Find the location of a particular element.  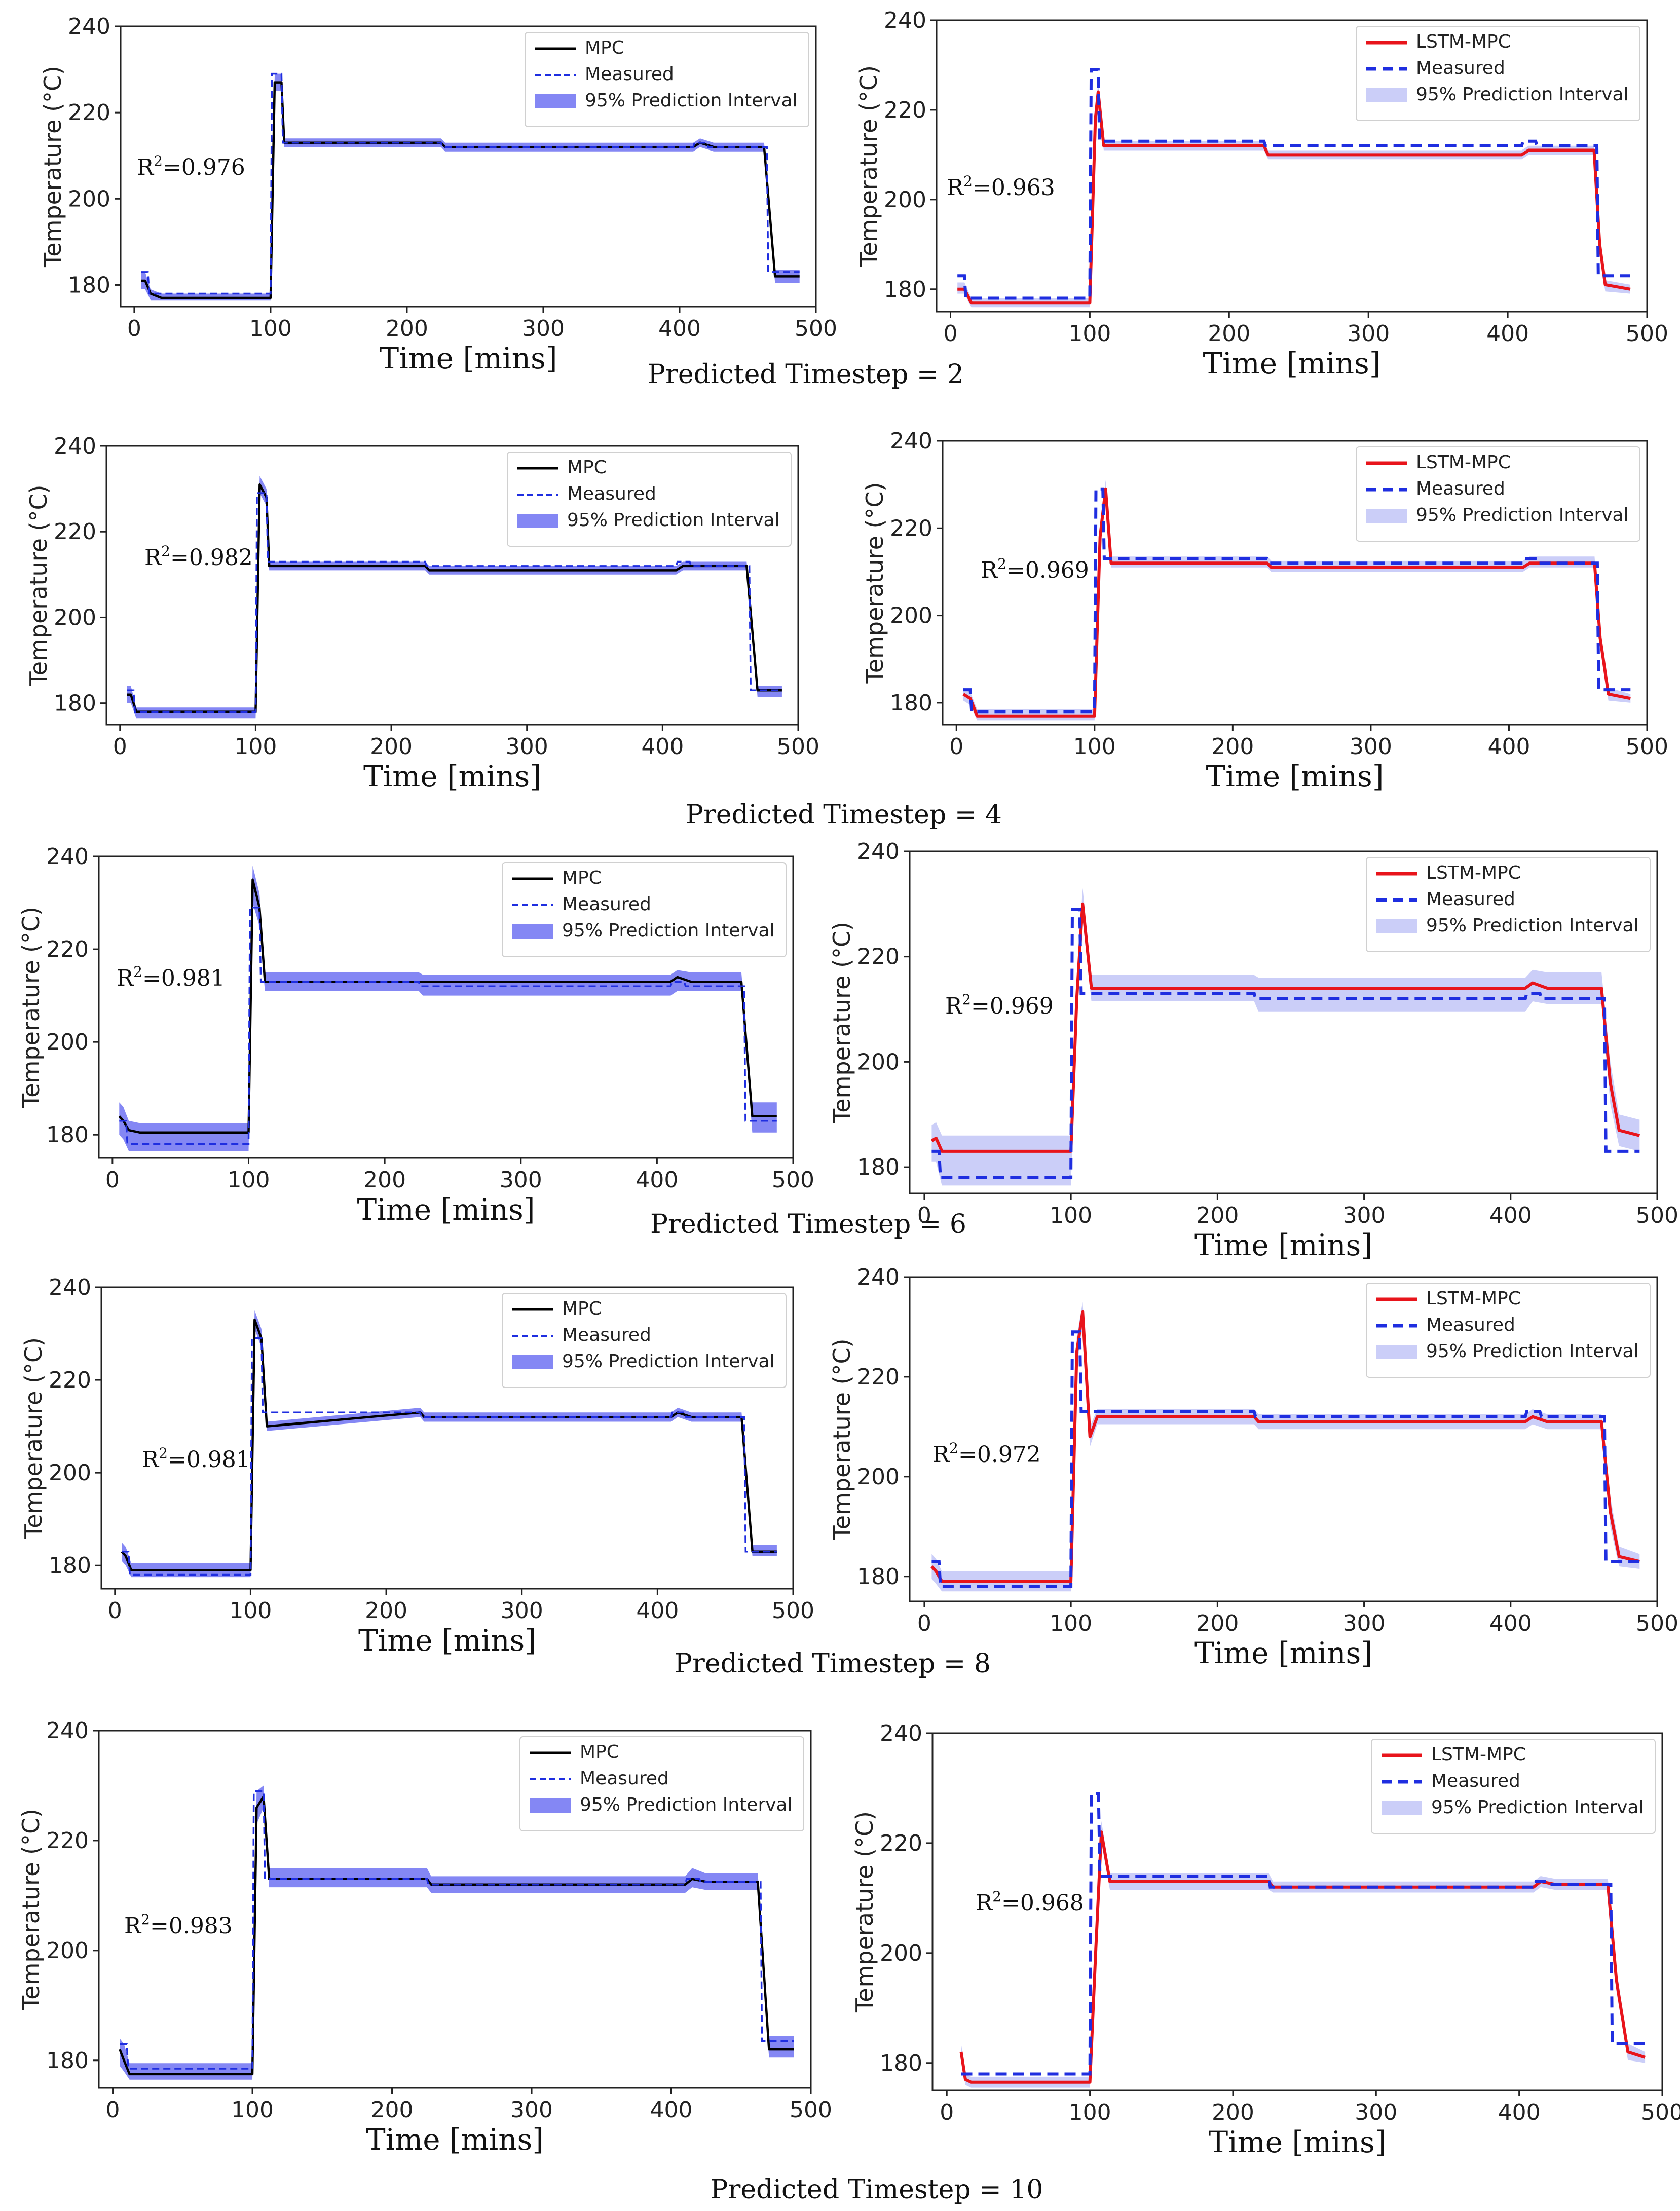

r2-value: =0.968 is located at coordinates (1042, 1903).